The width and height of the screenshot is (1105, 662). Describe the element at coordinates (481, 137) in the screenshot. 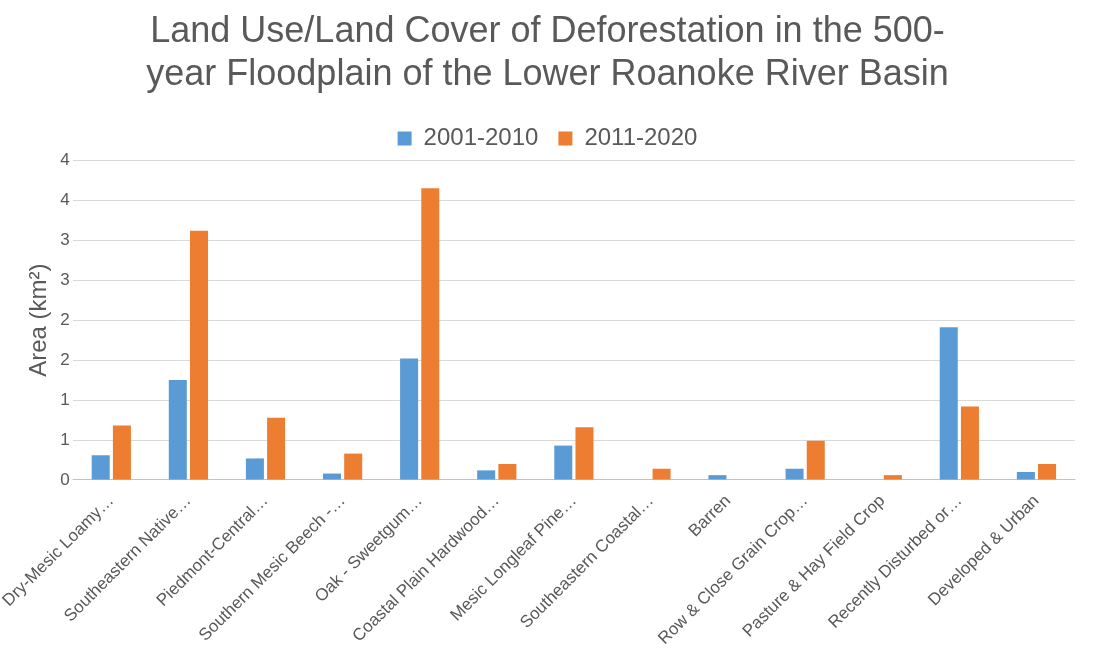

I see `legend-label: 2001-2010` at that location.